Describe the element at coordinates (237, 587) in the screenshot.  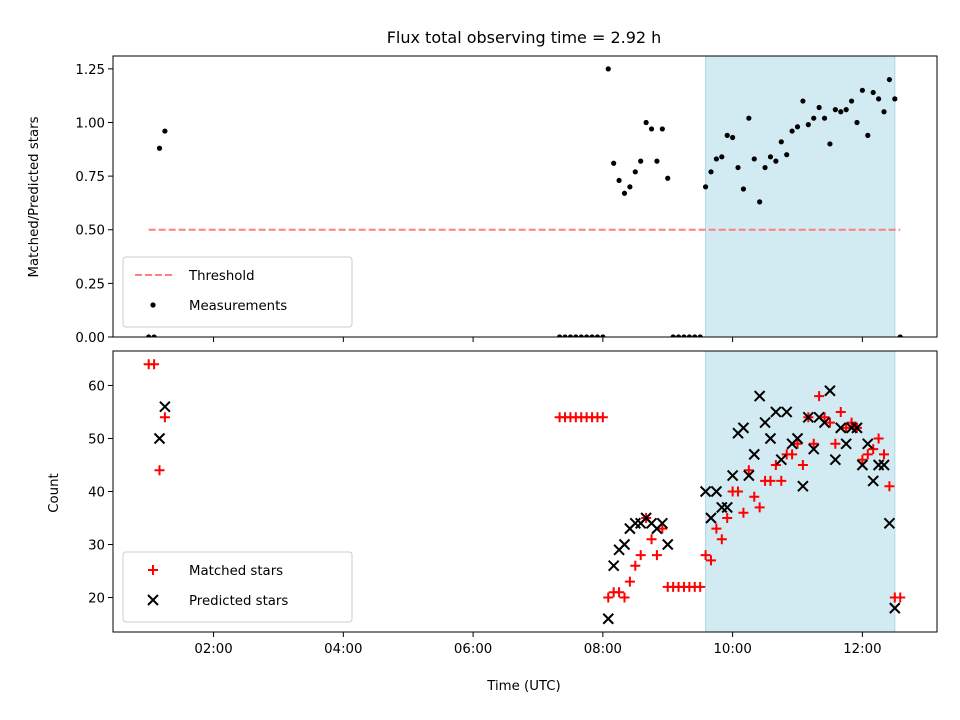
I see `bottom-legend` at that location.